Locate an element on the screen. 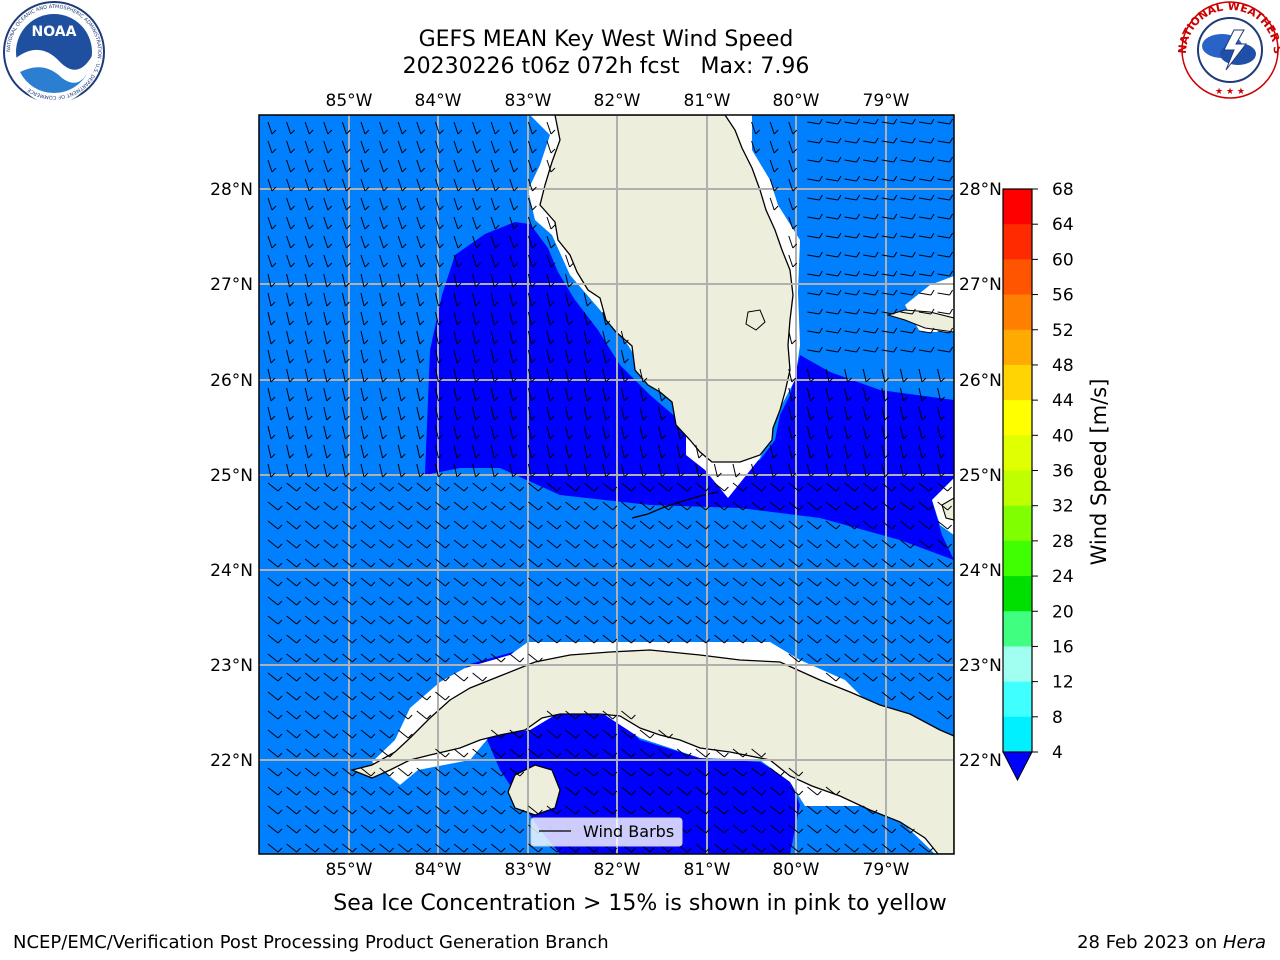  footer-host: Hera is located at coordinates (1244, 942).